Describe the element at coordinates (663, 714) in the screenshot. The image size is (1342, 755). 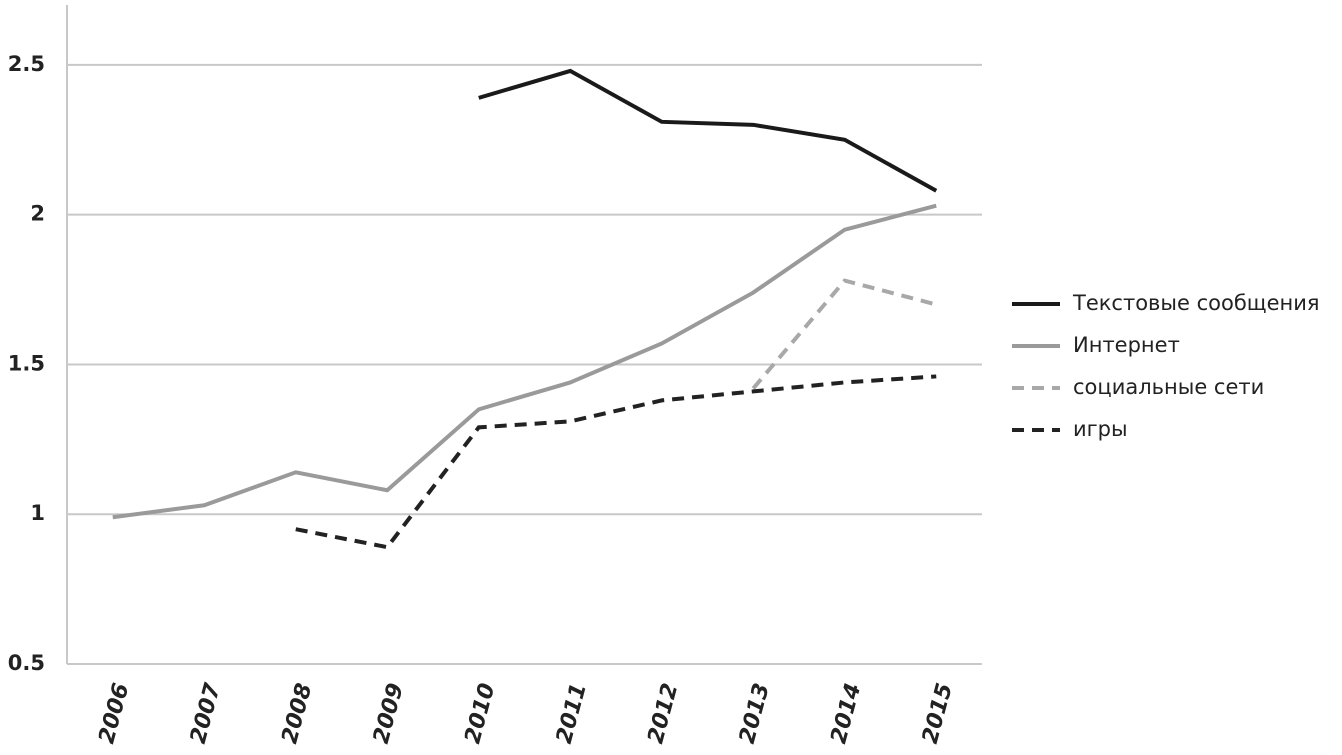
I see `x-tick-label: 2012` at that location.